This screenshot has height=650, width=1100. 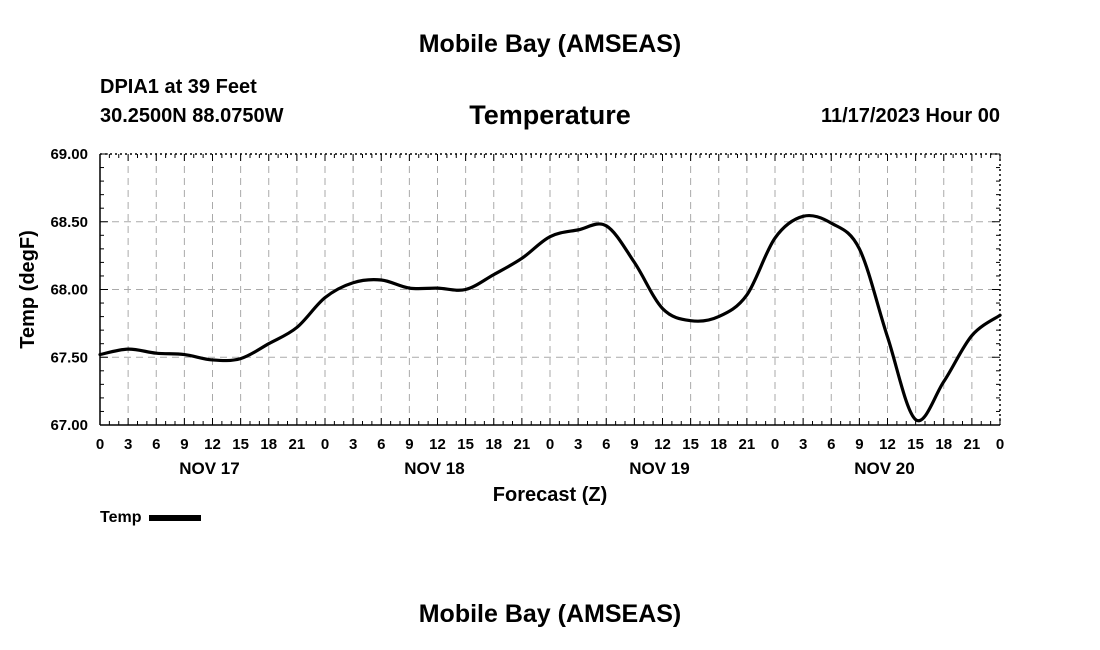 What do you see at coordinates (910, 116) in the screenshot?
I see `forecast-run-time: 11/17/2023 Hour 00` at bounding box center [910, 116].